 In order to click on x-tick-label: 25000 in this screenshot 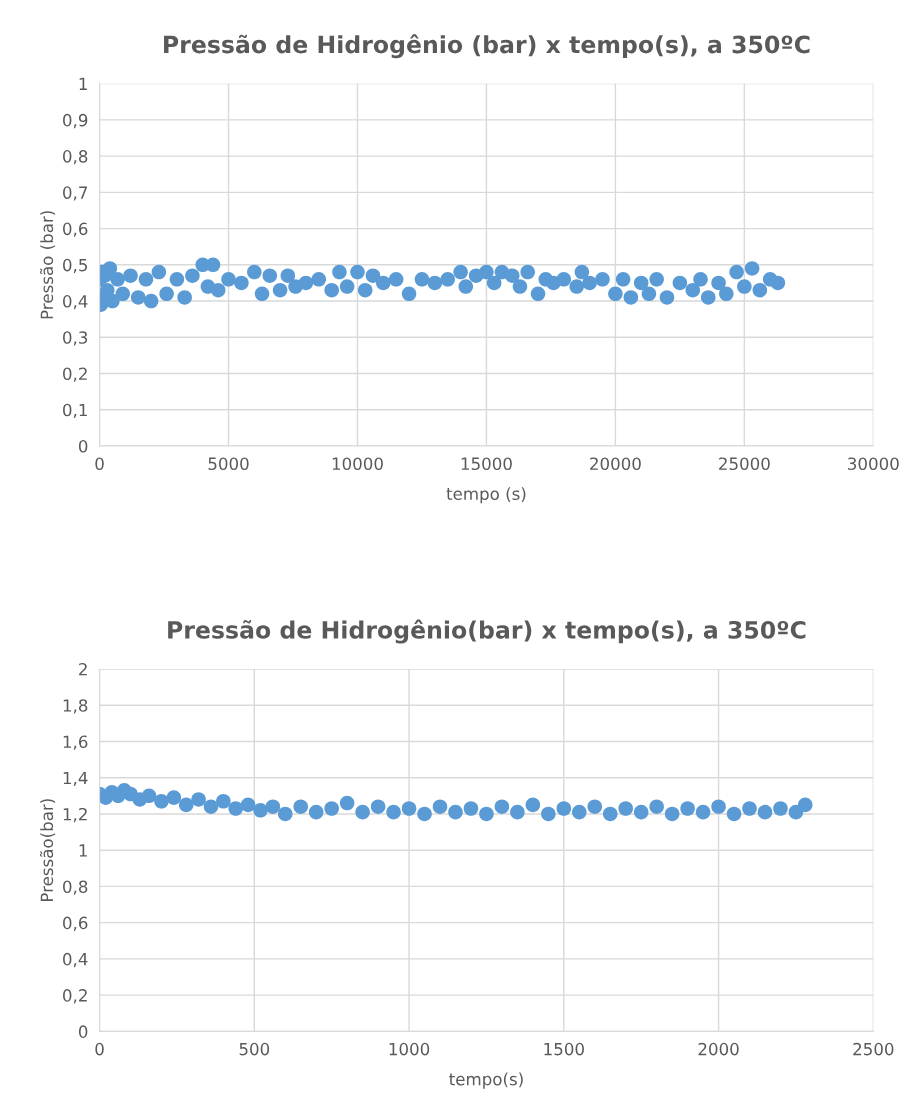, I will do `click(744, 464)`.